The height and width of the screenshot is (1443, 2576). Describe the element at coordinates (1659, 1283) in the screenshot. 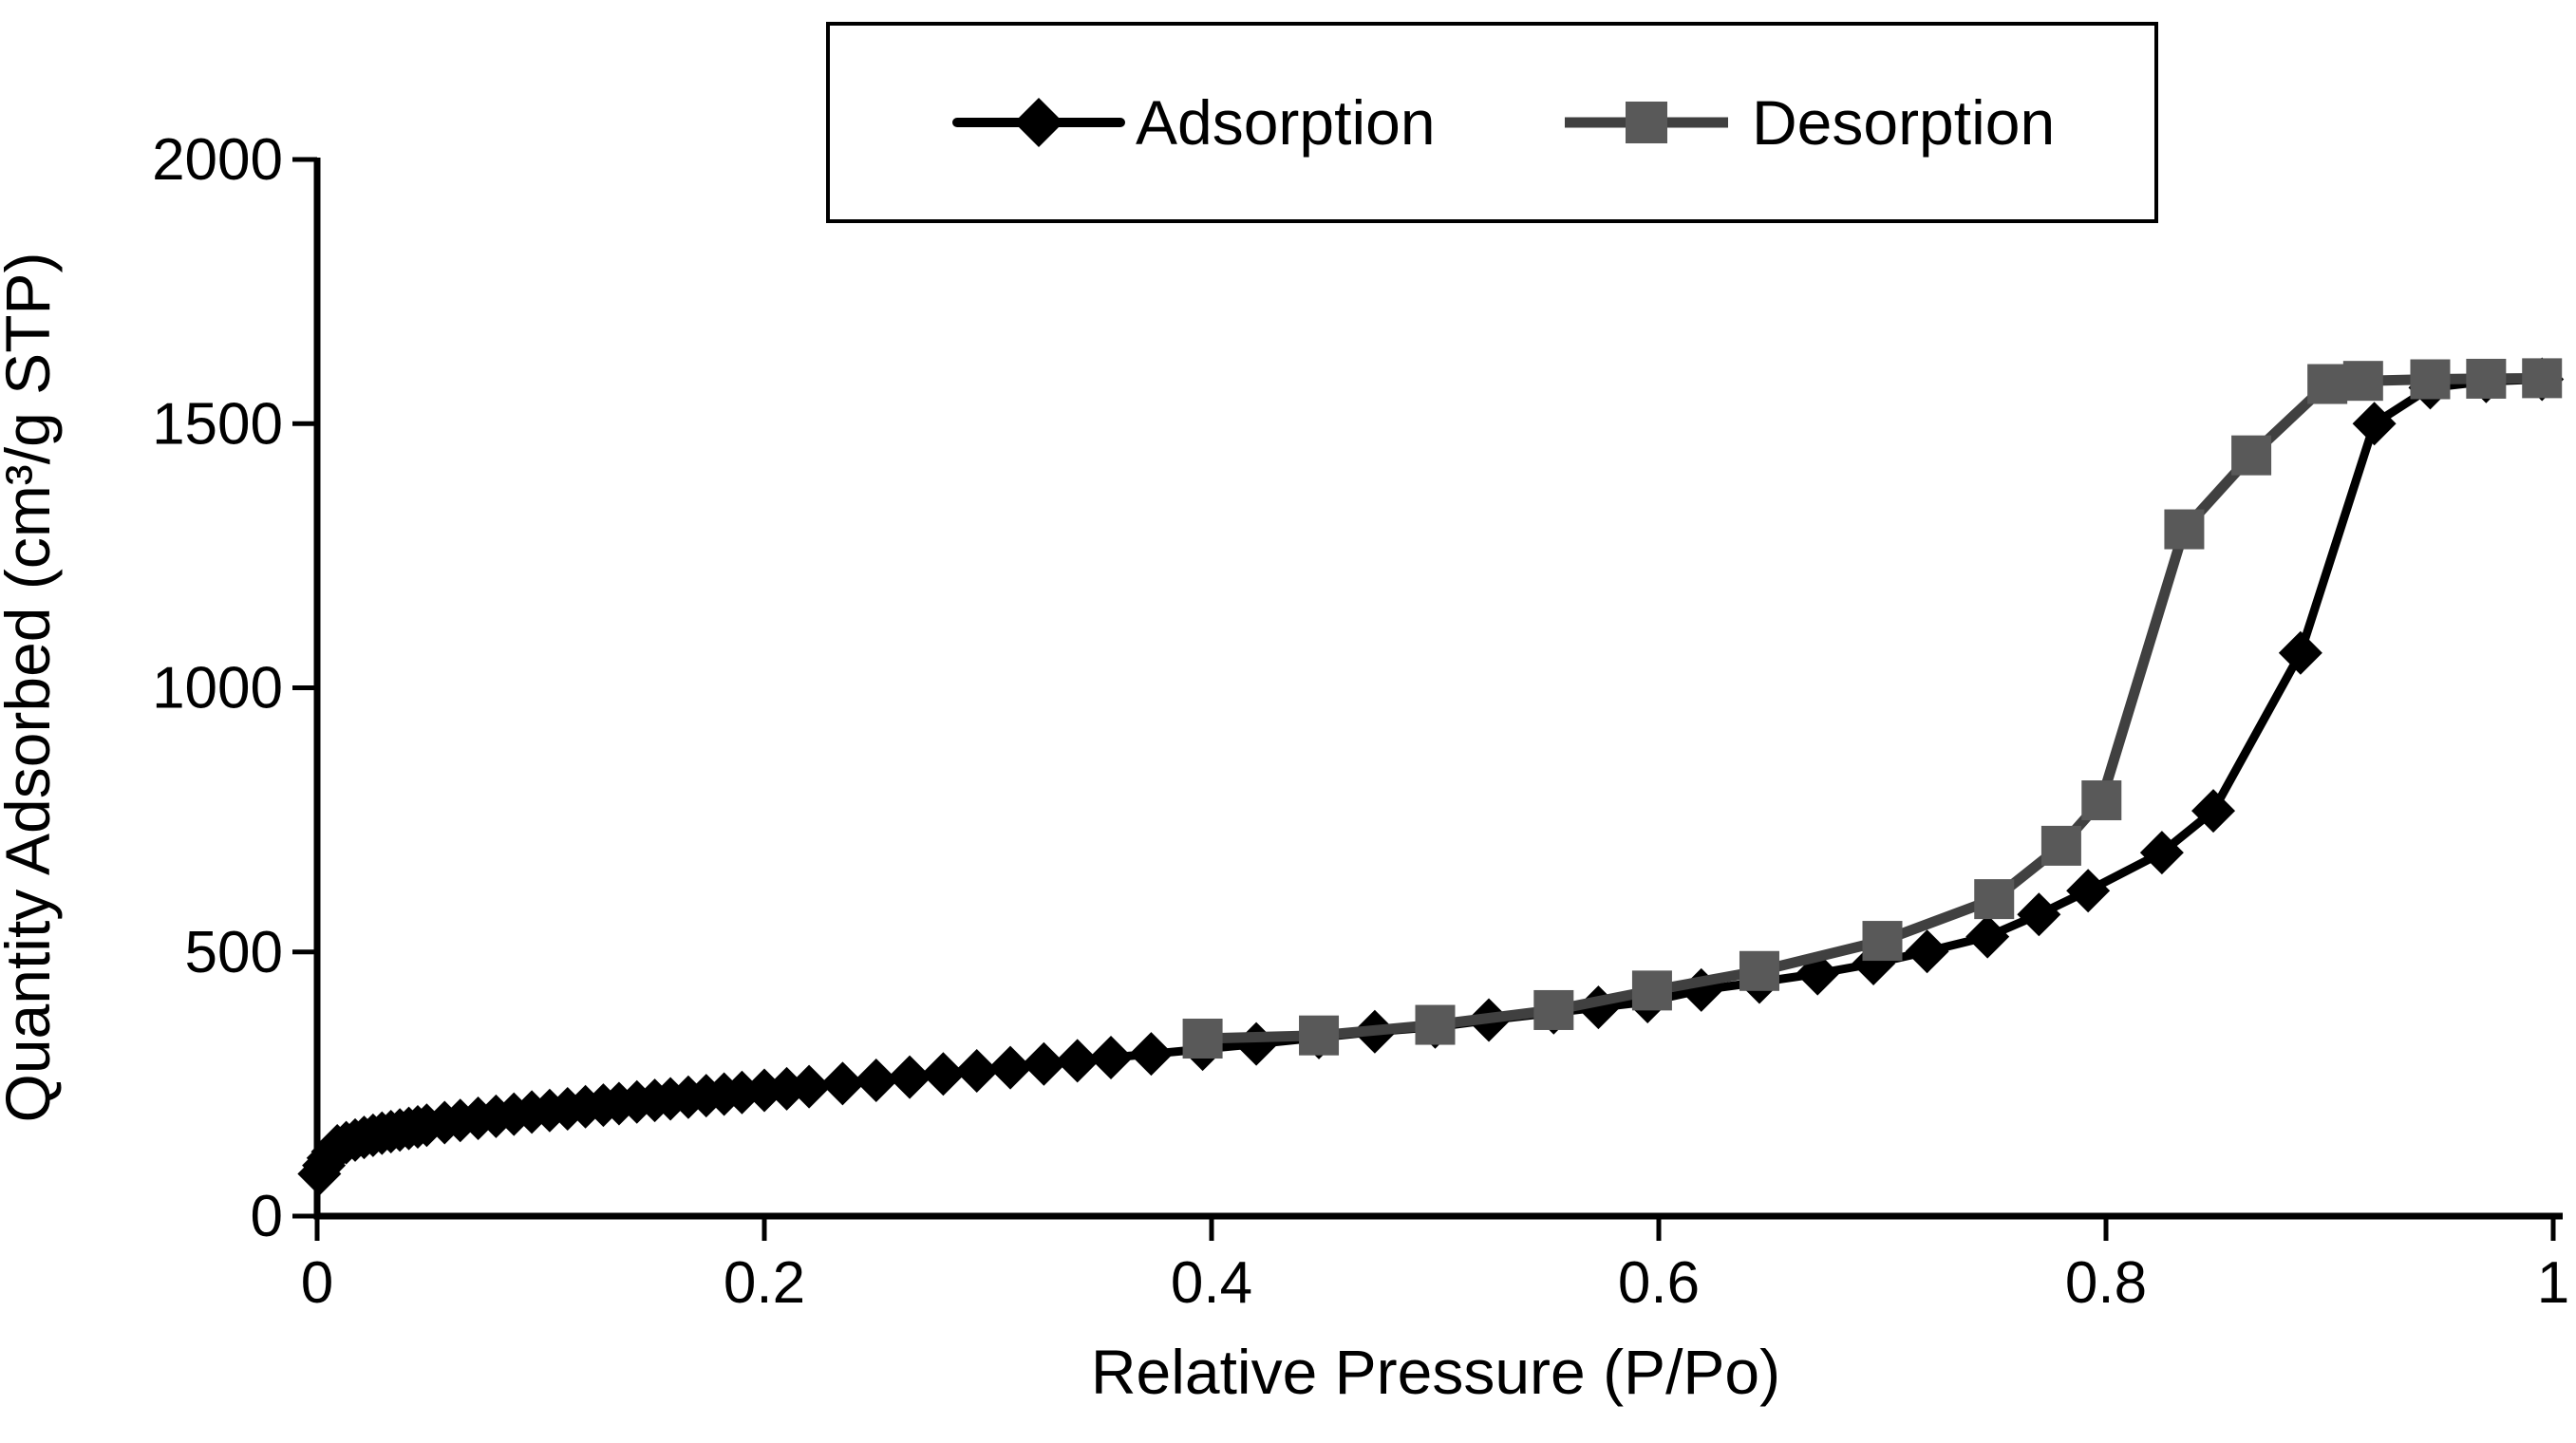

I see `x-tick-label: 0.6` at that location.